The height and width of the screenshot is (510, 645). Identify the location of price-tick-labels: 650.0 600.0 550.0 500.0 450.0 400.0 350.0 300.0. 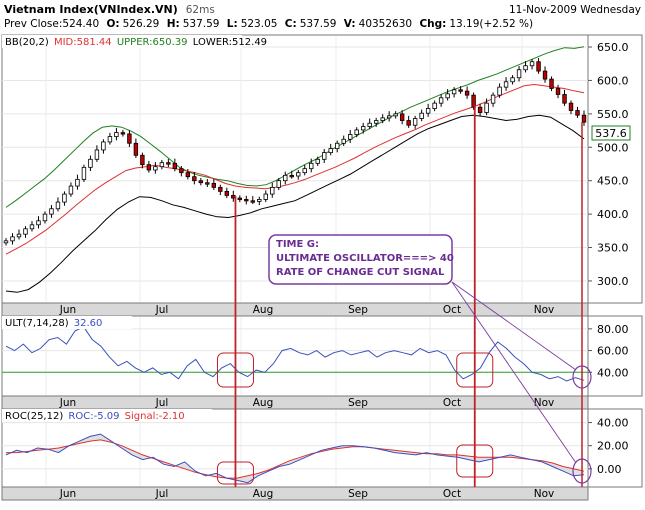
(608, 164).